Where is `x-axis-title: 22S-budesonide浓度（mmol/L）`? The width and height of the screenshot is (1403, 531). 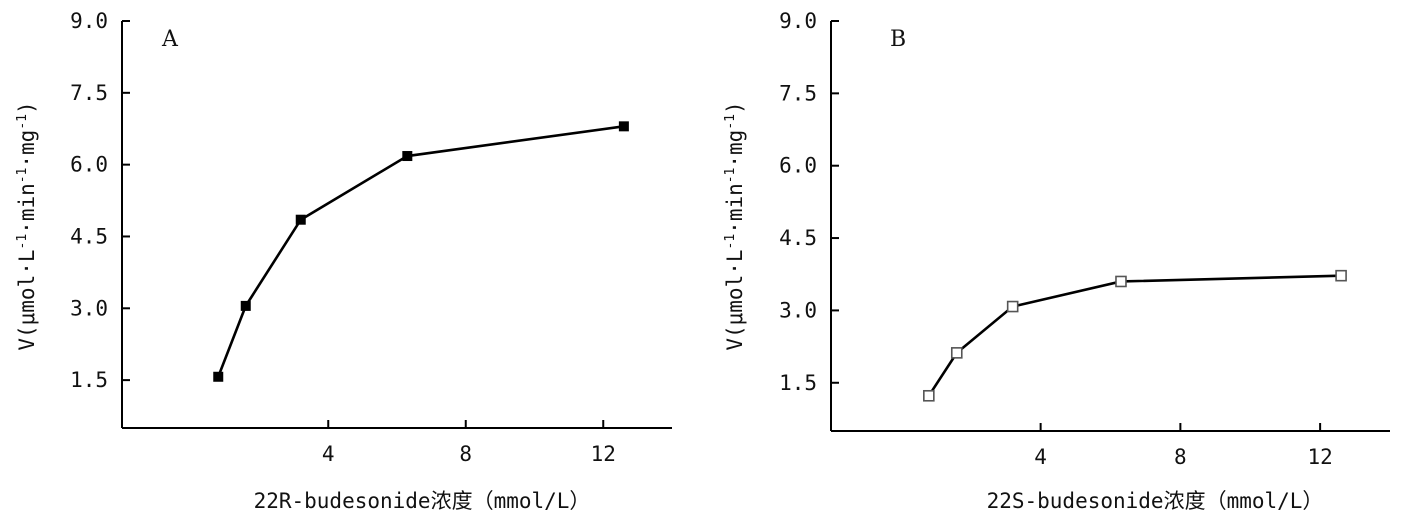 x-axis-title: 22S-budesonide浓度（mmol/L） is located at coordinates (1155, 501).